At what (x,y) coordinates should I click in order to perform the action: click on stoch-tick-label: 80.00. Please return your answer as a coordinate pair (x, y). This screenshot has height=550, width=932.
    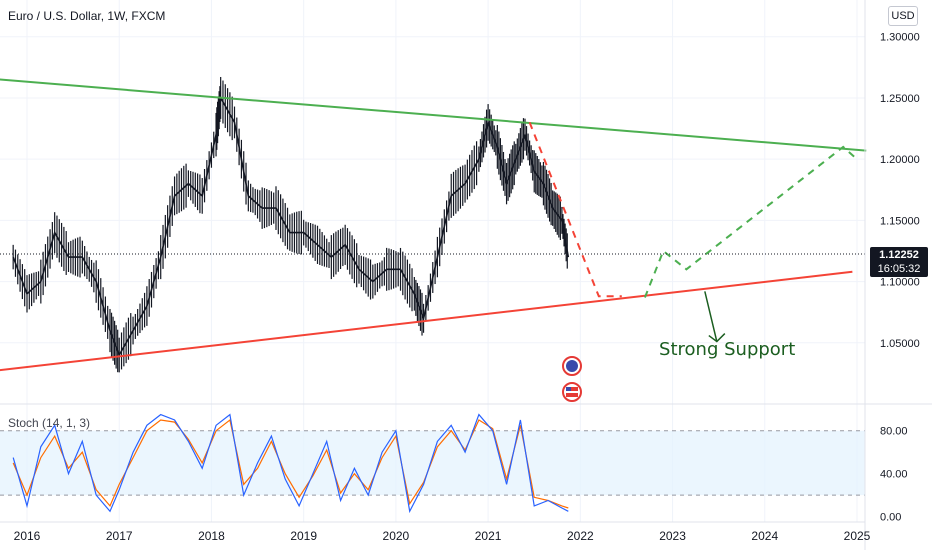
    Looking at the image, I should click on (894, 432).